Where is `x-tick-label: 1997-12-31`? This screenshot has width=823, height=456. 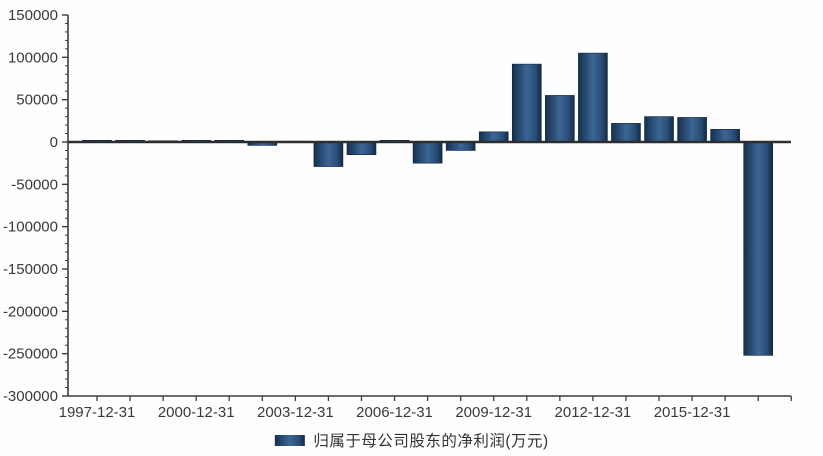 x-tick-label: 1997-12-31 is located at coordinates (97, 412).